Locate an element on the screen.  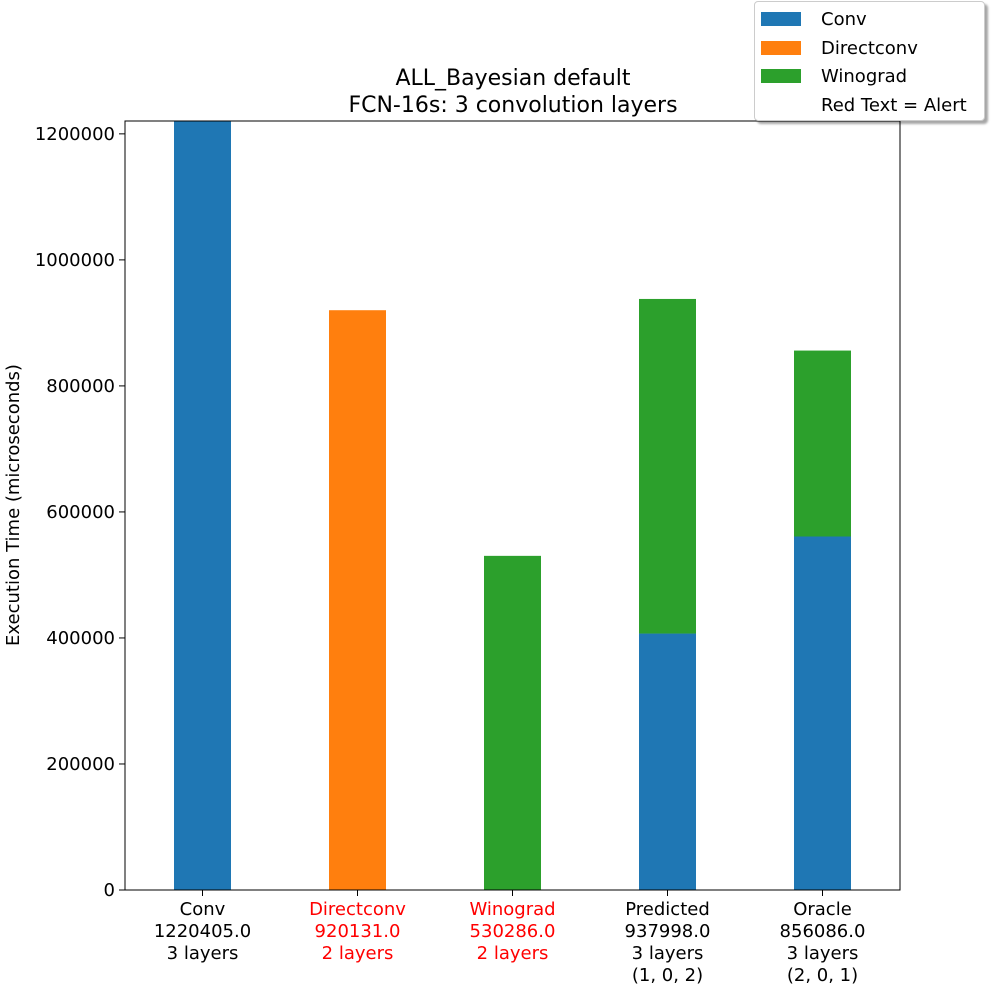
legend-item-conv: Conv is located at coordinates (814, 19).